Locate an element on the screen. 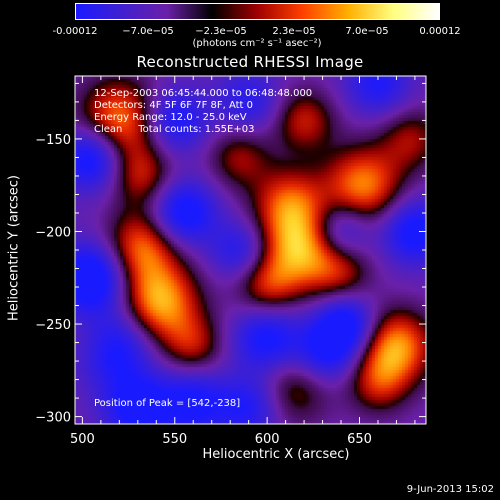 The image size is (500, 500). y-tick-label: −200 is located at coordinates (53, 232).